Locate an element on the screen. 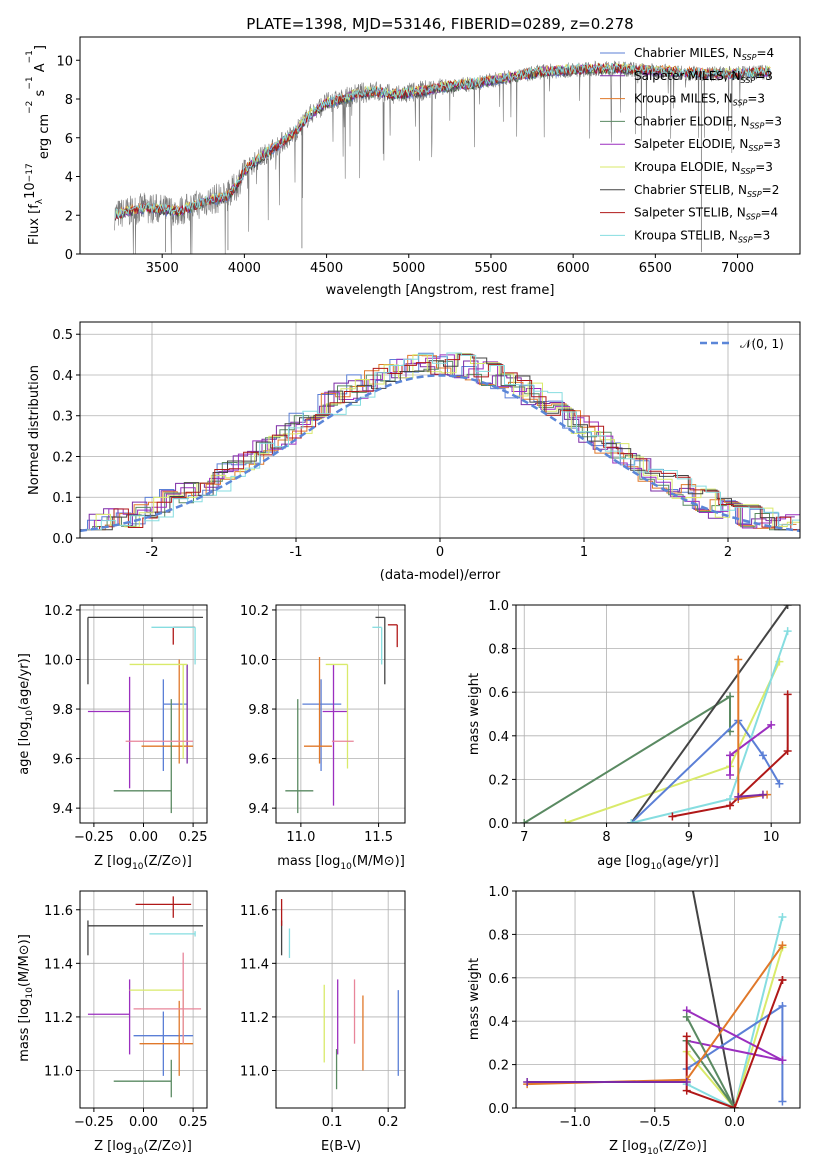 This screenshot has height=1170, width=819. y-tick-label: 0.3 is located at coordinates (62, 417).